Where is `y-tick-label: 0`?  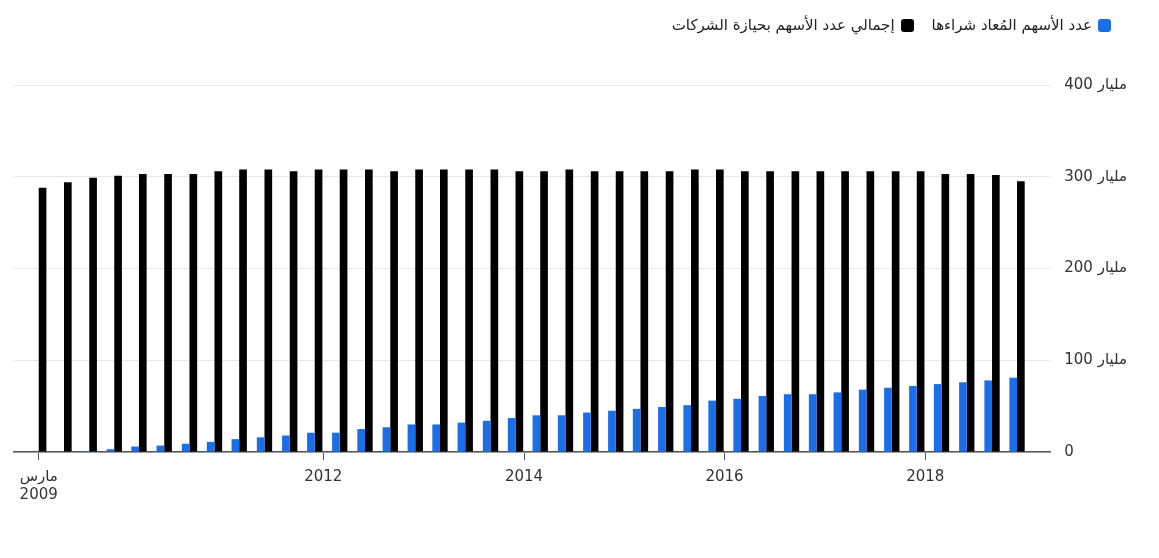
y-tick-label: 0 is located at coordinates (1069, 450).